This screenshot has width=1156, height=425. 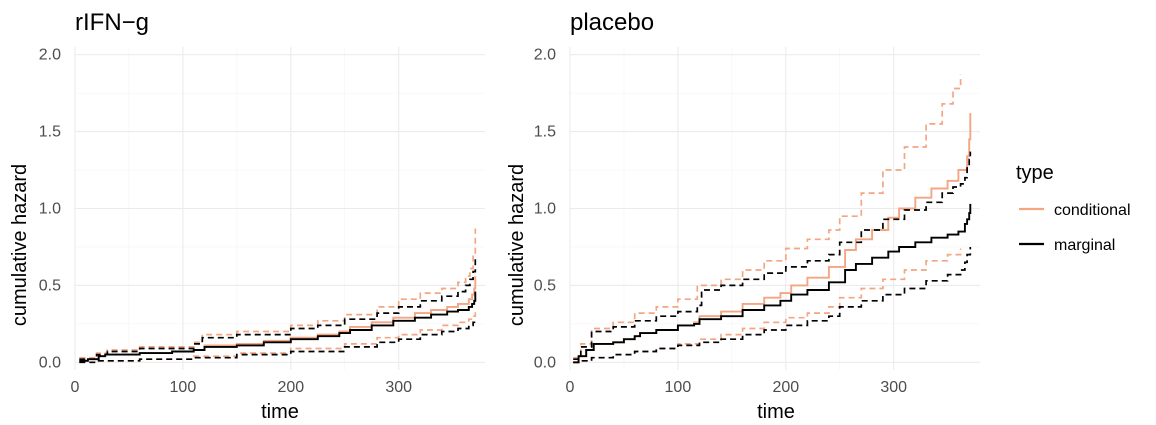 What do you see at coordinates (1092, 210) in the screenshot?
I see `legend-label: conditional` at bounding box center [1092, 210].